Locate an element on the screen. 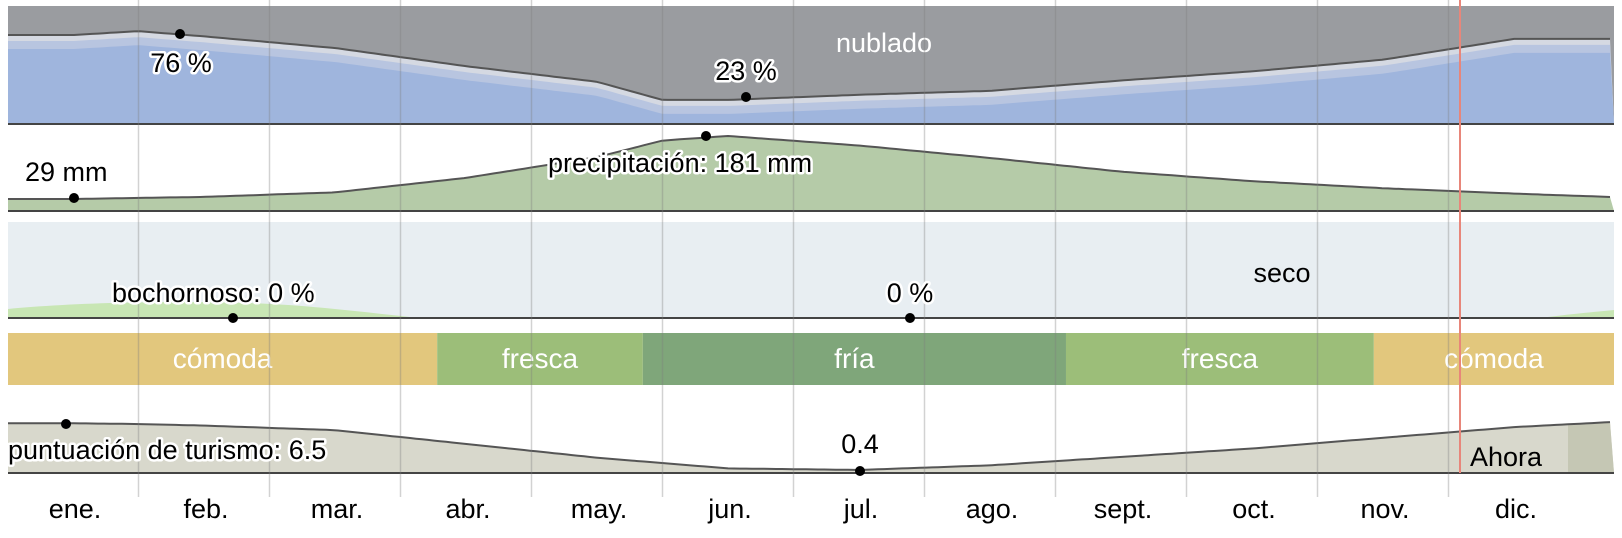 Image resolution: width=1622 pixels, height=538 pixels. tourism-area is located at coordinates (811, 447).